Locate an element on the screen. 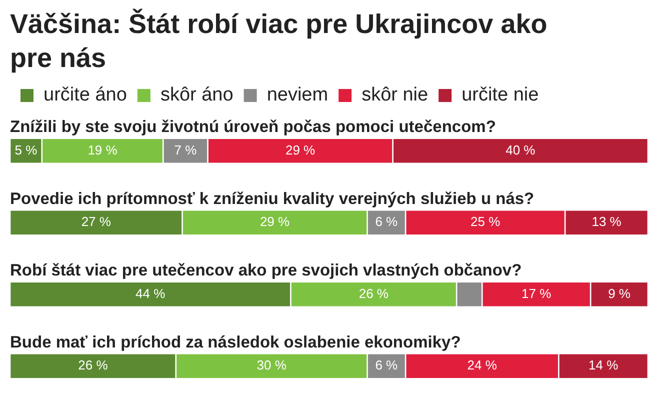  data-label: 19 % is located at coordinates (103, 149).